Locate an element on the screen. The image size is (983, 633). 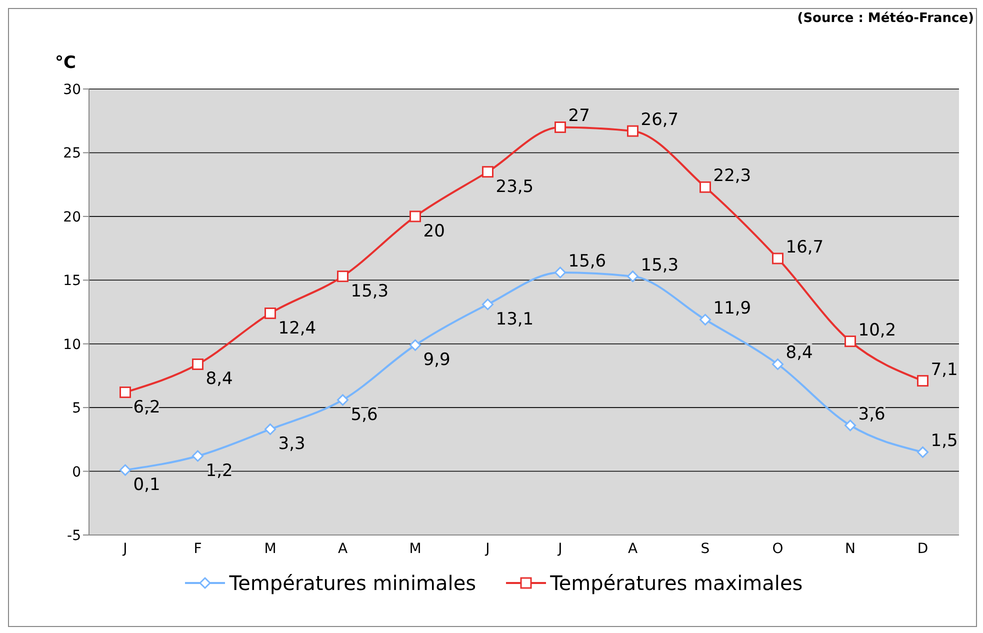
data-label: 26,7 is located at coordinates (659, 120).